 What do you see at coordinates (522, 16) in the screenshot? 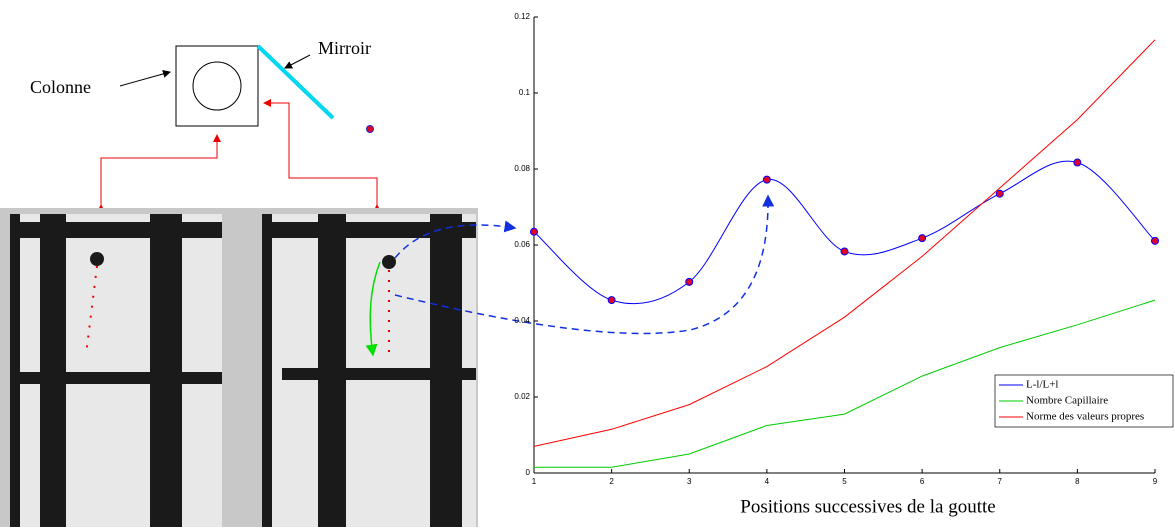
I see `y-tick-label: 0.12` at bounding box center [522, 16].